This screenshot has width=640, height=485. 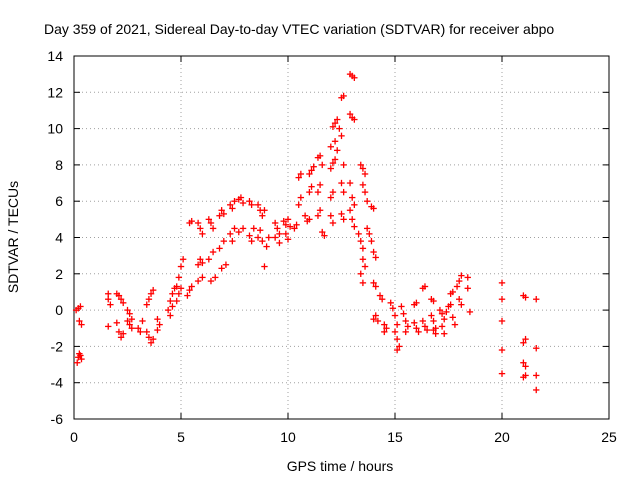 I want to click on y-tick-label: 12, so click(x=55, y=92).